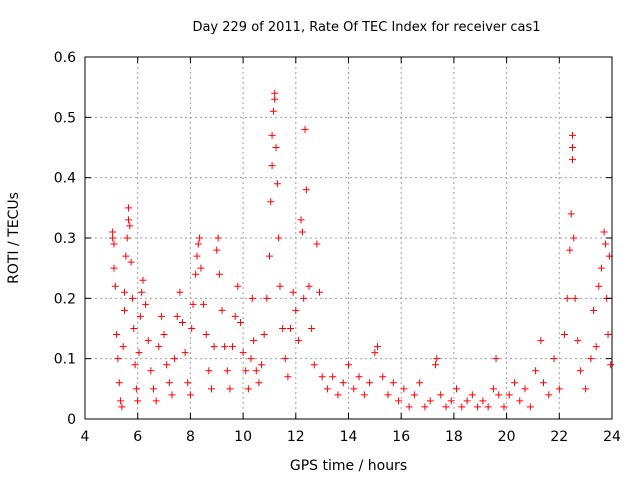 This screenshot has height=480, width=640. Describe the element at coordinates (71, 420) in the screenshot. I see `y-tick-label: 0` at that location.